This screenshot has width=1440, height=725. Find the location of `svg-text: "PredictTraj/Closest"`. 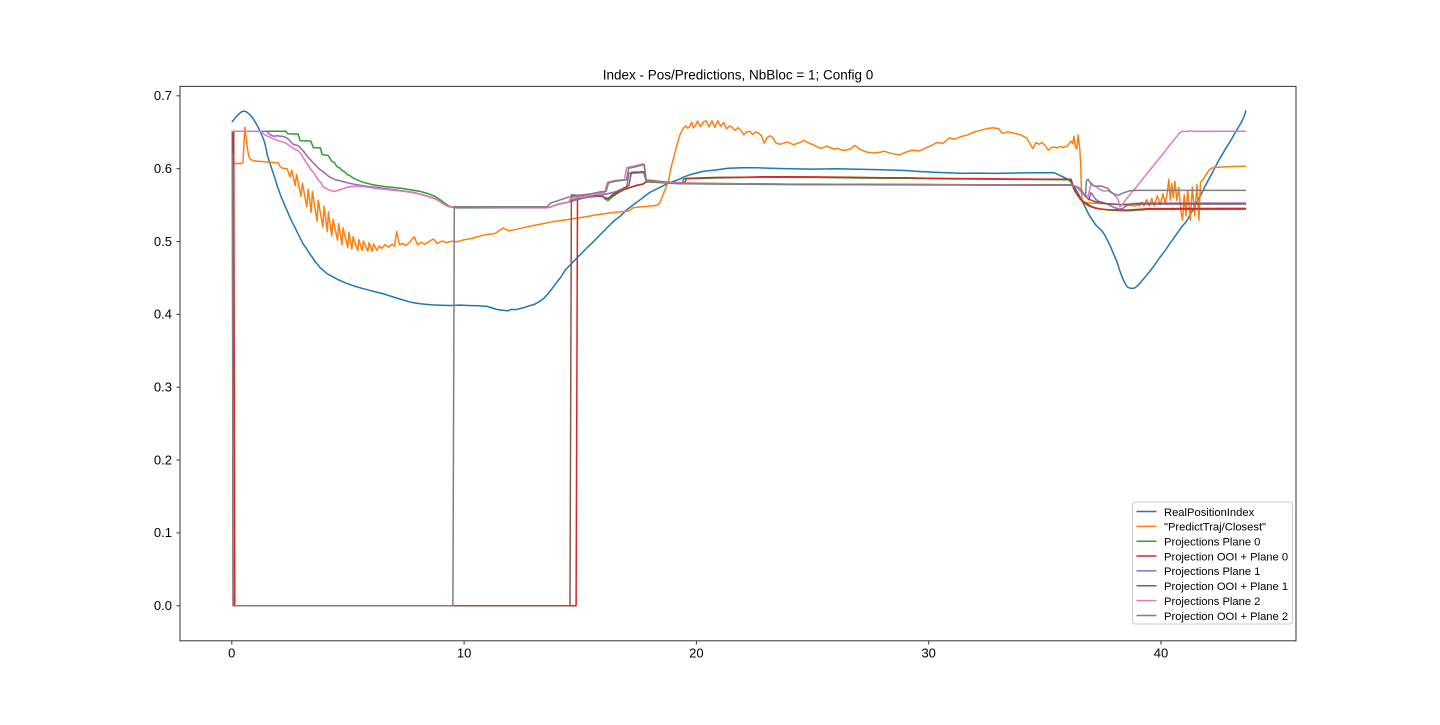

svg-text: "PredictTraj/Closest" is located at coordinates (1215, 528).